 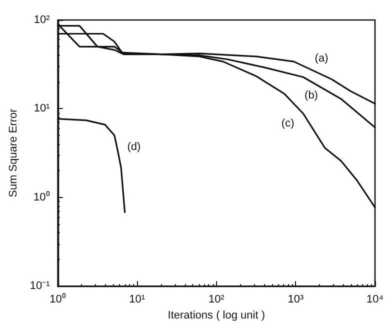 What do you see at coordinates (134, 147) in the screenshot?
I see `series-label: (d)` at bounding box center [134, 147].